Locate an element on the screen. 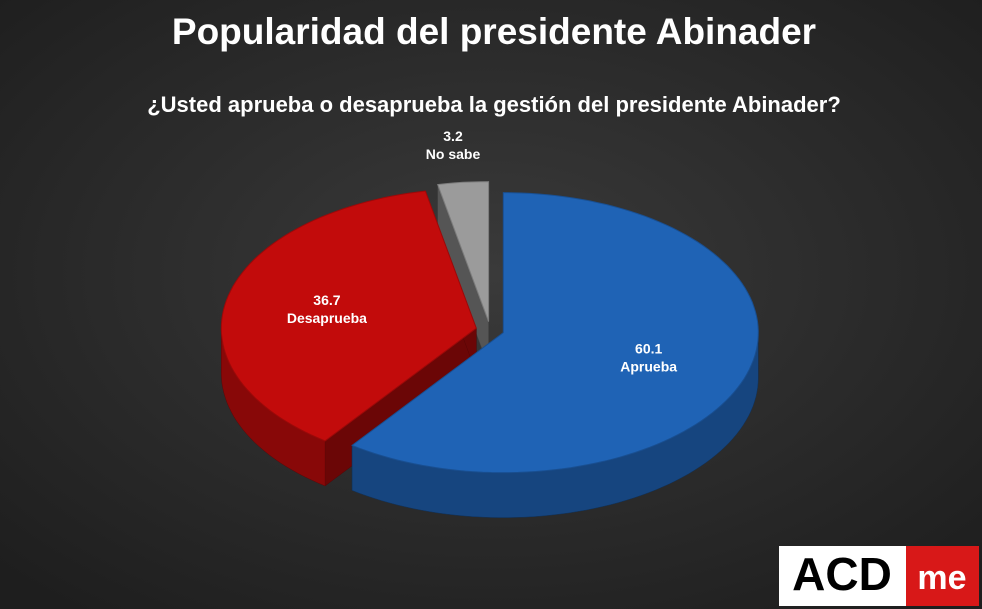 The width and height of the screenshot is (982, 609). logo-text: ACD is located at coordinates (842, 574).